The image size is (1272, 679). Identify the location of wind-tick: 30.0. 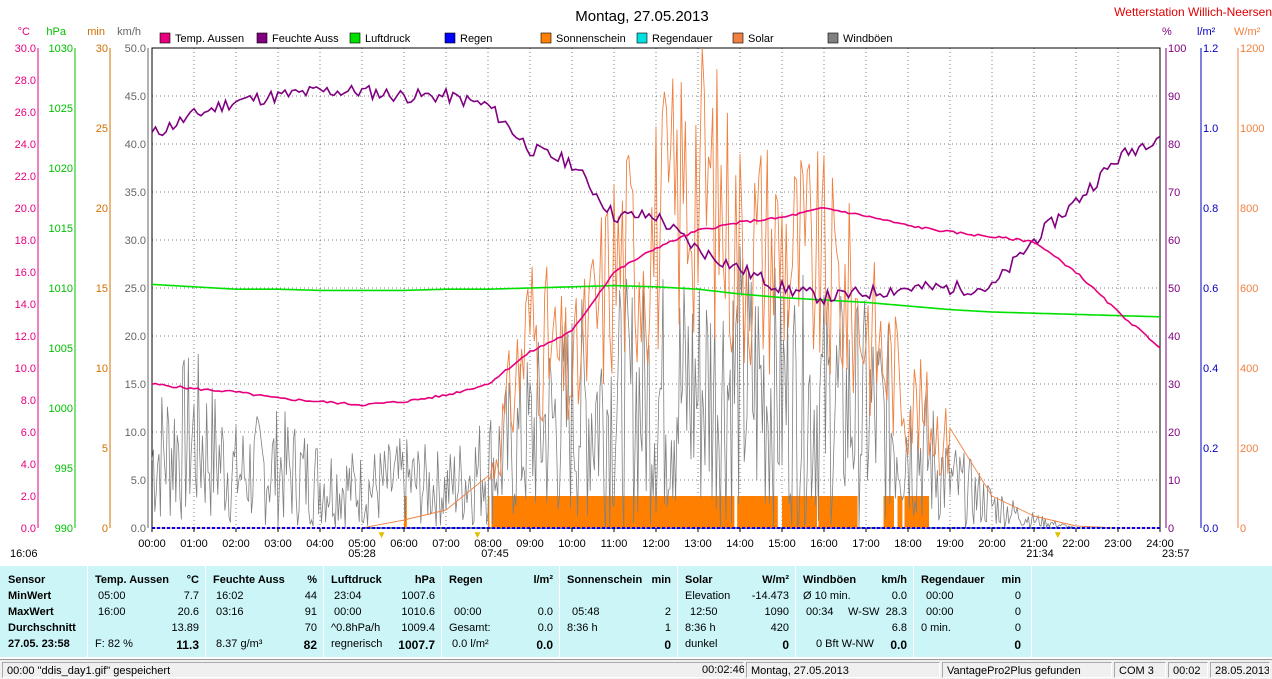
(135, 241).